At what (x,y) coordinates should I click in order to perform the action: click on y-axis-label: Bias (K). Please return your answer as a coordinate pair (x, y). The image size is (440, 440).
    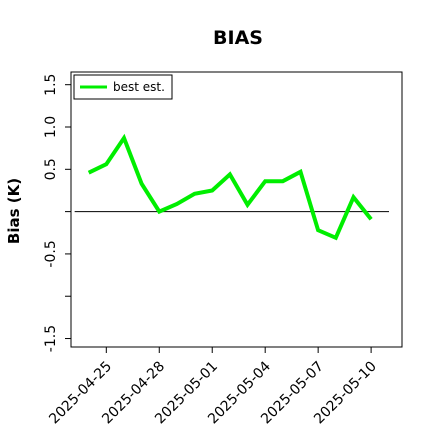
    Looking at the image, I should click on (14, 211).